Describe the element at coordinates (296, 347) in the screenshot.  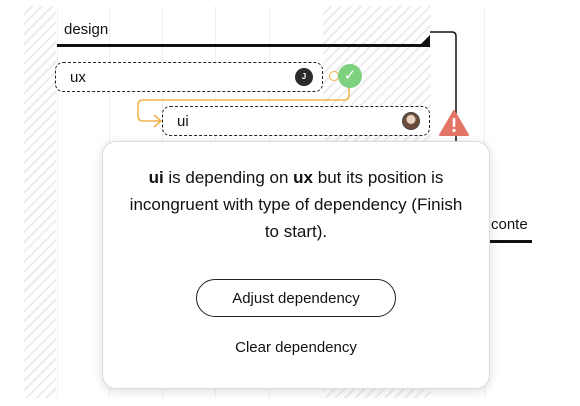
I see `clear-dependency-button: Clear dependency` at that location.